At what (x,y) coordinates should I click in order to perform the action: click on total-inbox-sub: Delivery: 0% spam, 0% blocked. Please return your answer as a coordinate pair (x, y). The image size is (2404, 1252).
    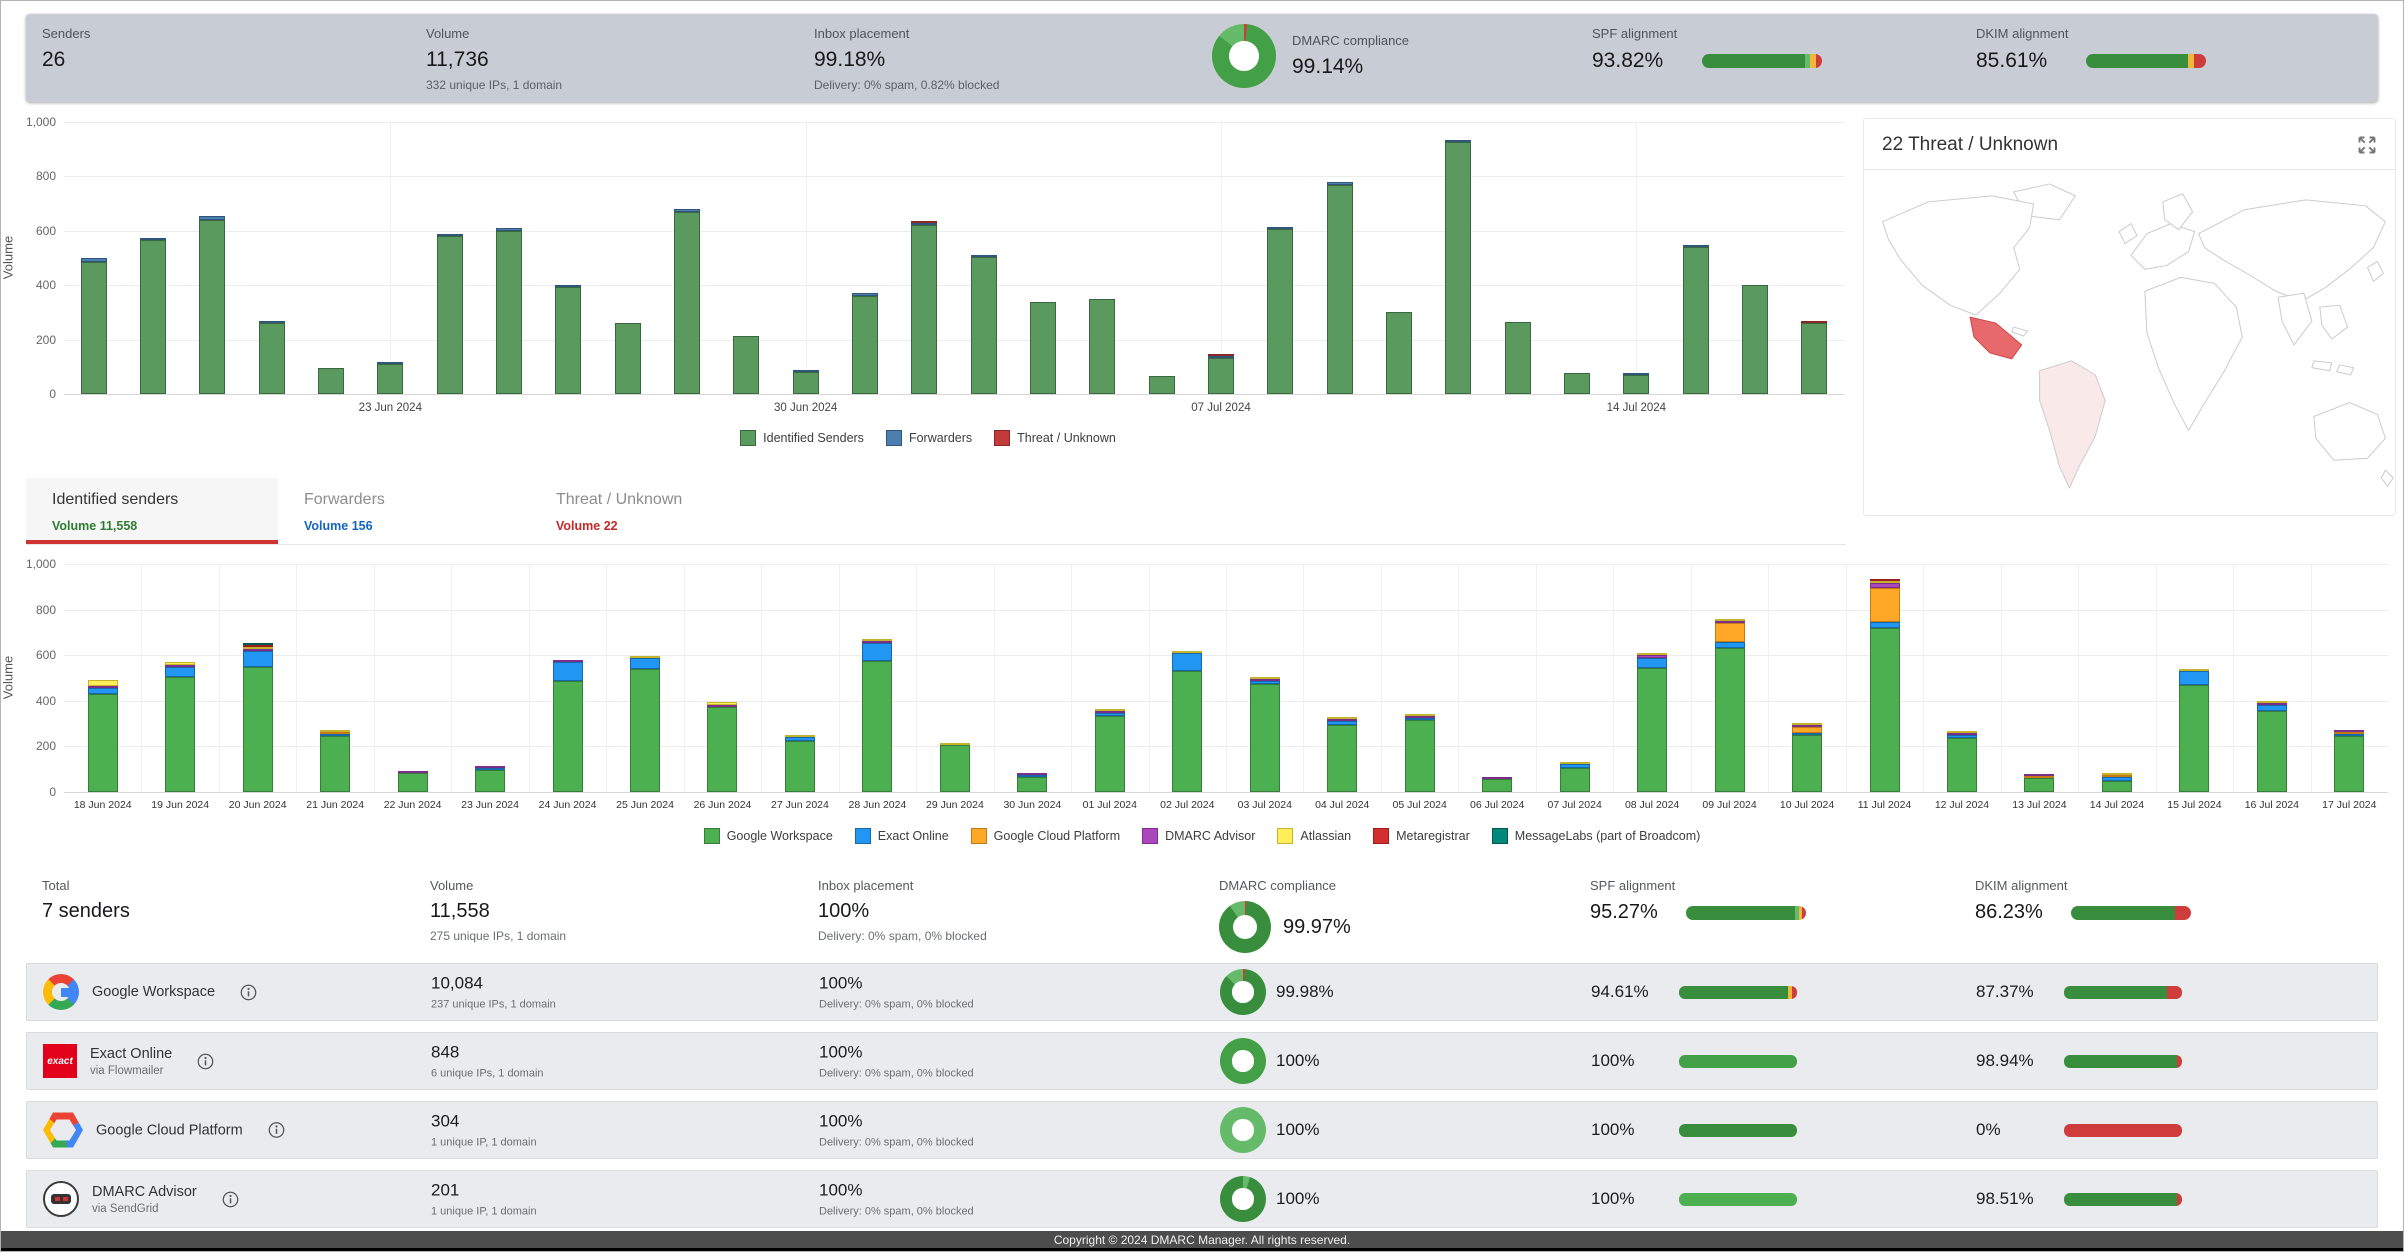
    Looking at the image, I should click on (902, 936).